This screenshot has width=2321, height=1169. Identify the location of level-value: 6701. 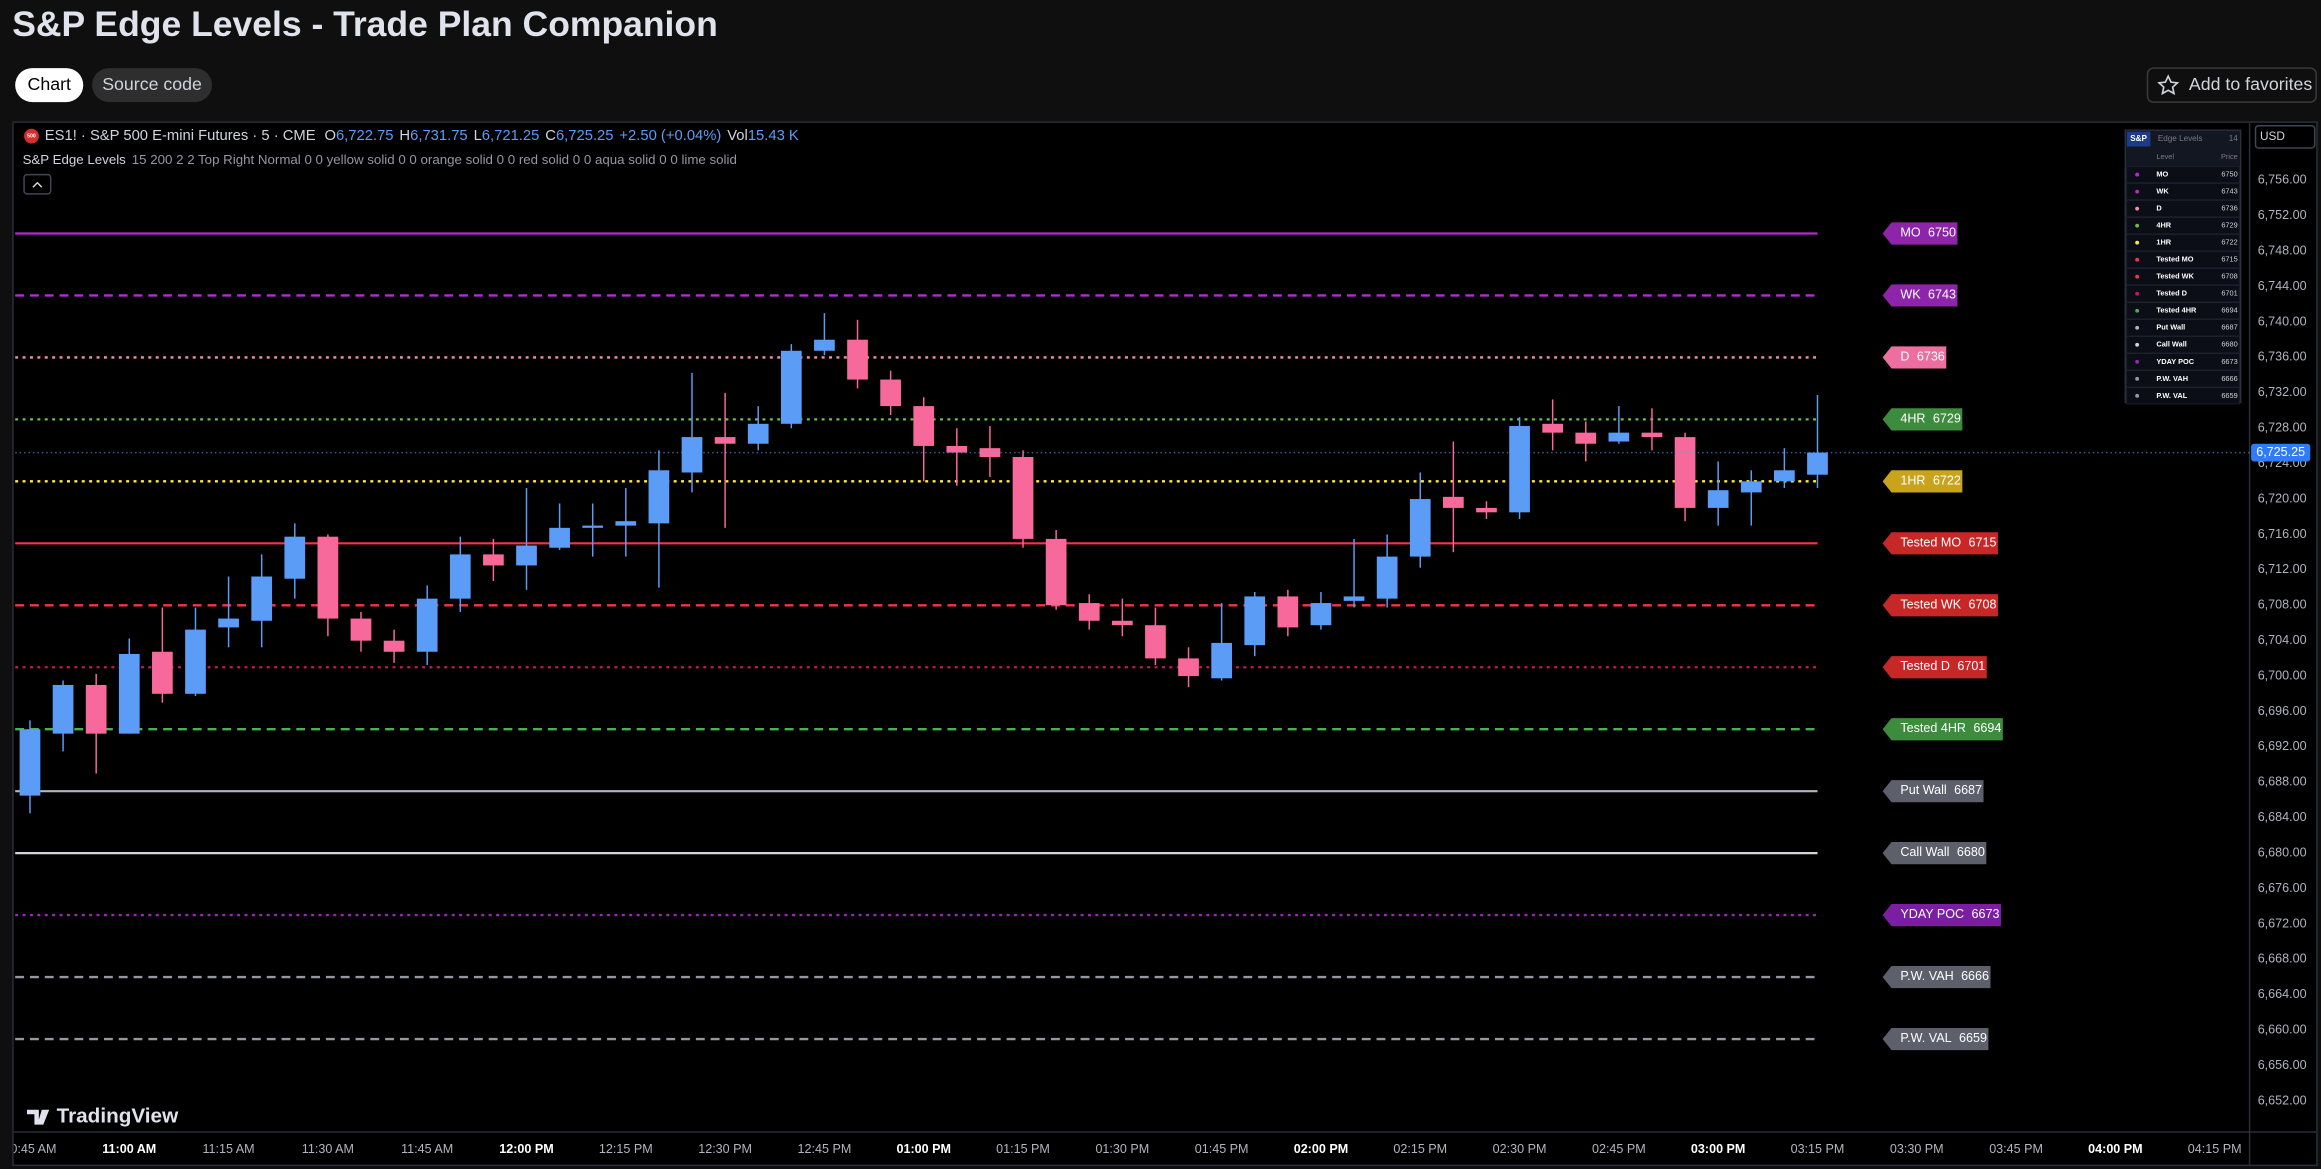
(1971, 667).